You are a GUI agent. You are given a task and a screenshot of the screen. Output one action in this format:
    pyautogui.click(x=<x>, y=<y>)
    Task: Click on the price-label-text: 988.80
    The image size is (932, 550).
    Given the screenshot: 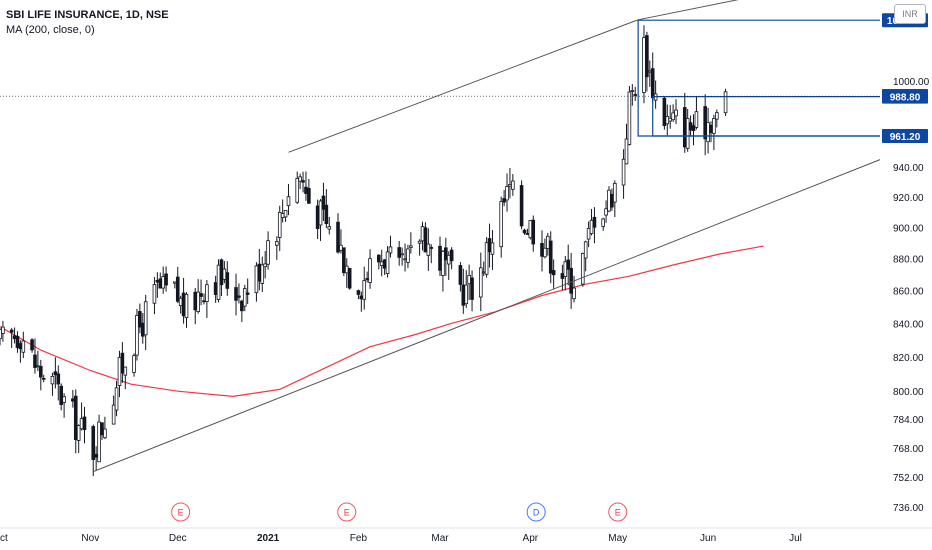 What is the action you would take?
    pyautogui.click(x=905, y=98)
    